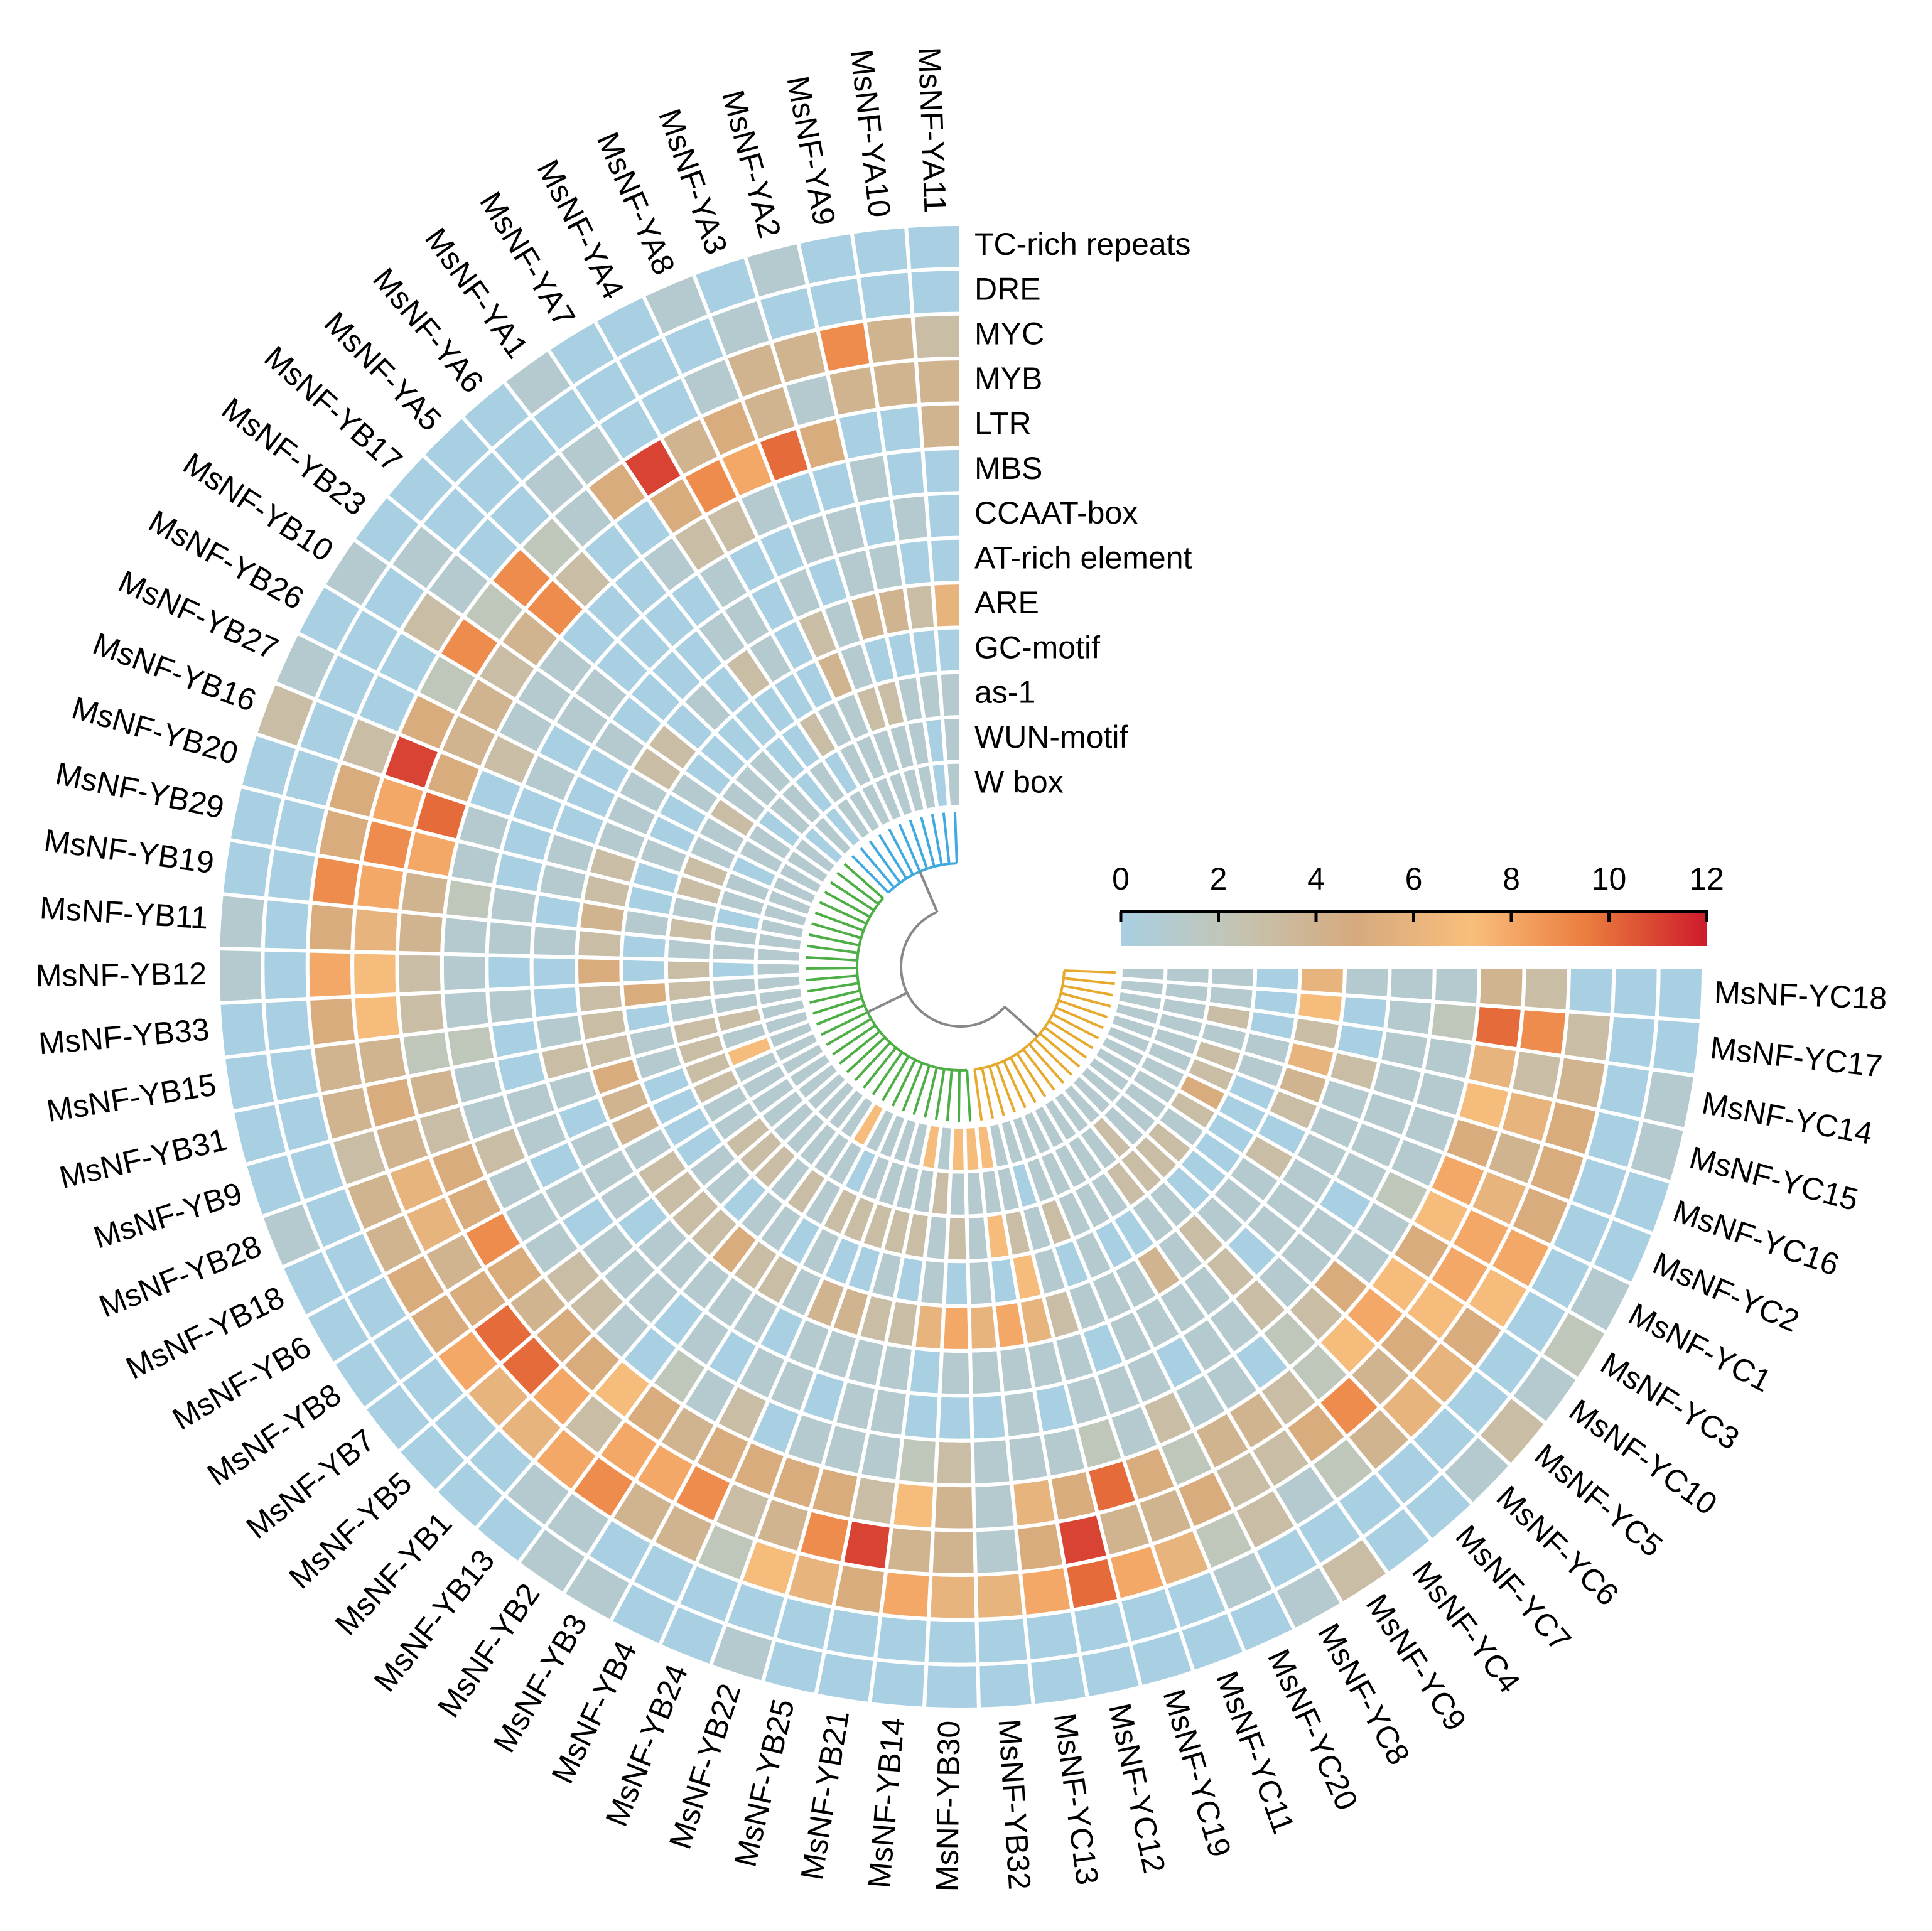 The image size is (1932, 1931). Describe the element at coordinates (121, 974) in the screenshot. I see `gene-label: MsNF-YB12` at that location.